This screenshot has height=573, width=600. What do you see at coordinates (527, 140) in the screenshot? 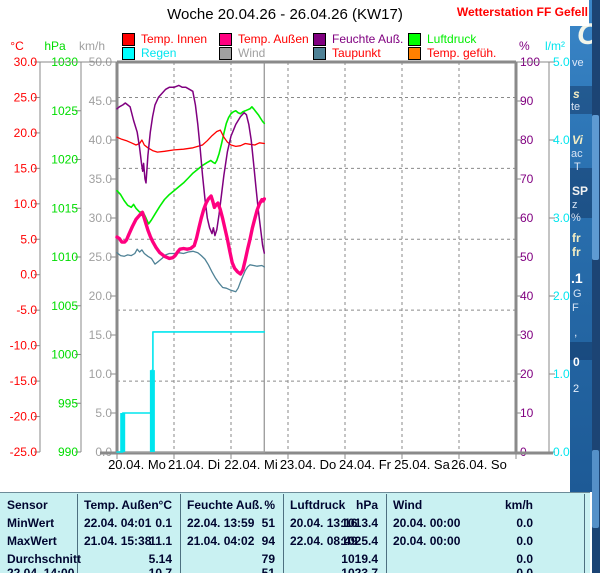
I see `axis-tick-label: 80` at bounding box center [527, 140].